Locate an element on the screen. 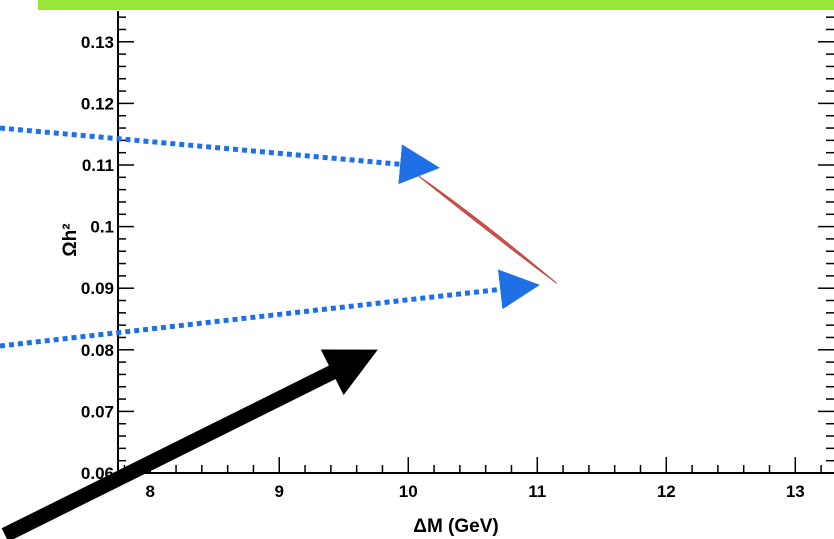 The height and width of the screenshot is (539, 834). y-tick-label: 0.09 is located at coordinates (97, 288).